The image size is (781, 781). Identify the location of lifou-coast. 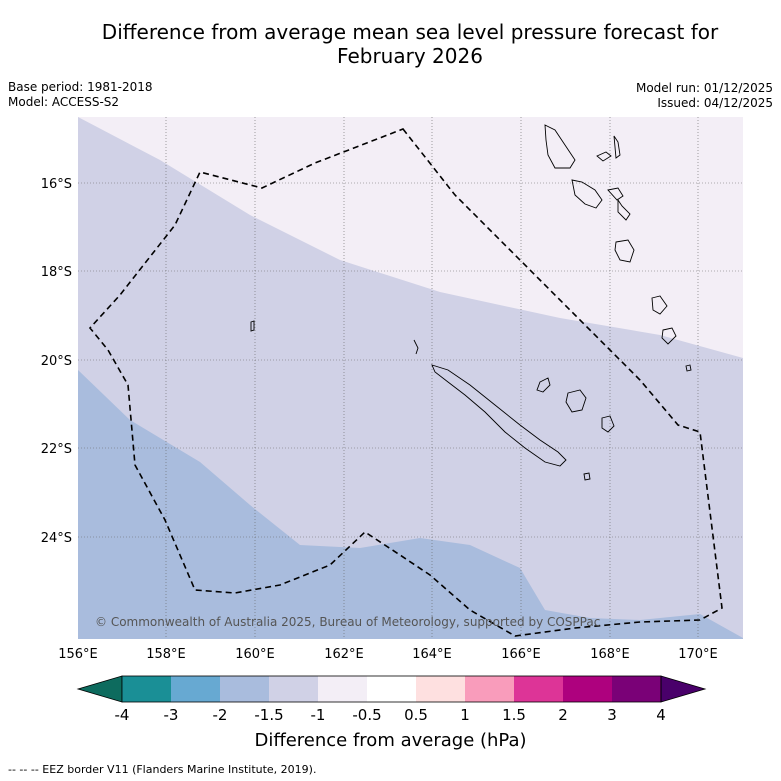
(576, 401).